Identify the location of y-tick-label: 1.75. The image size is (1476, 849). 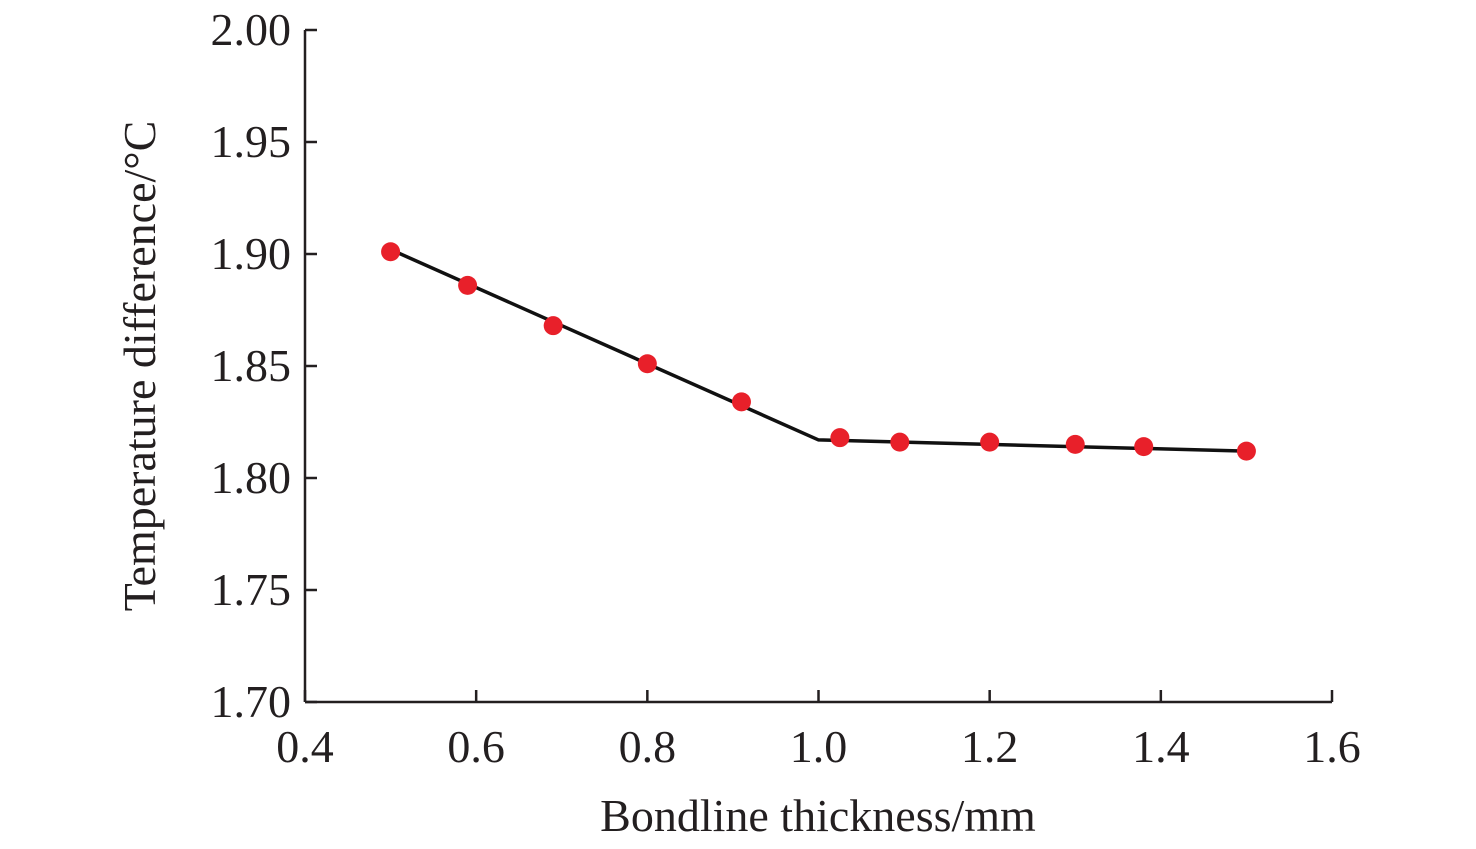
(251, 589).